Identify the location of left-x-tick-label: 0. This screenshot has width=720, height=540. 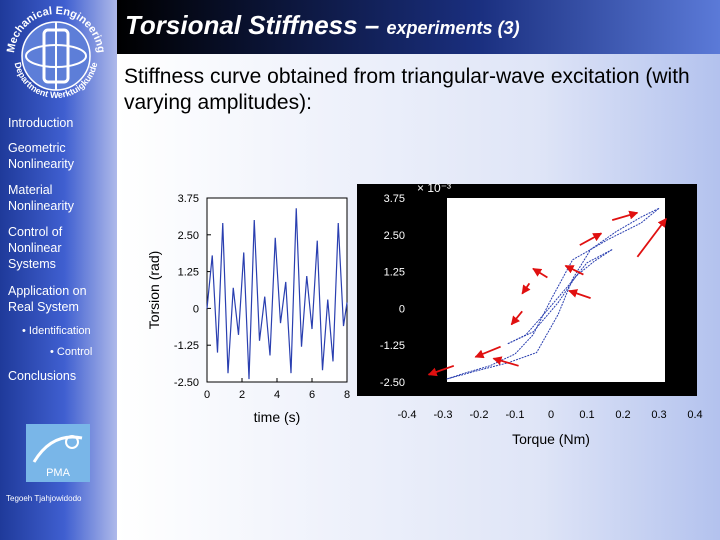
(207, 395).